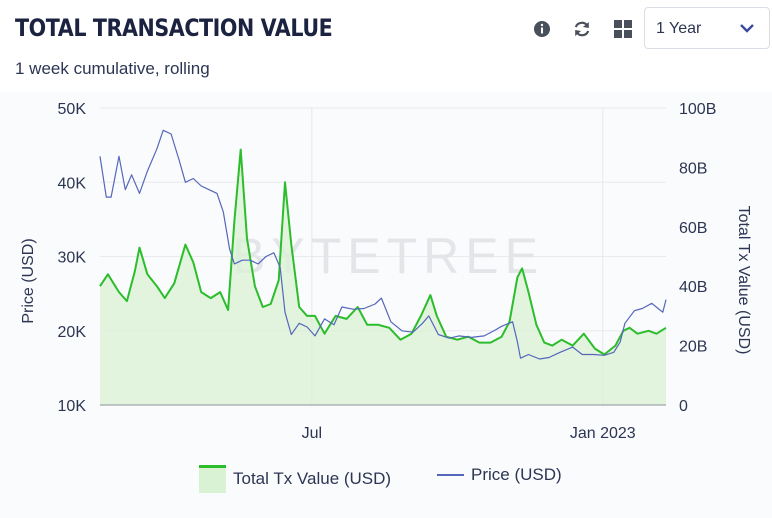 The image size is (772, 518). What do you see at coordinates (603, 433) in the screenshot?
I see `x-tick-label: Jan 2023` at bounding box center [603, 433].